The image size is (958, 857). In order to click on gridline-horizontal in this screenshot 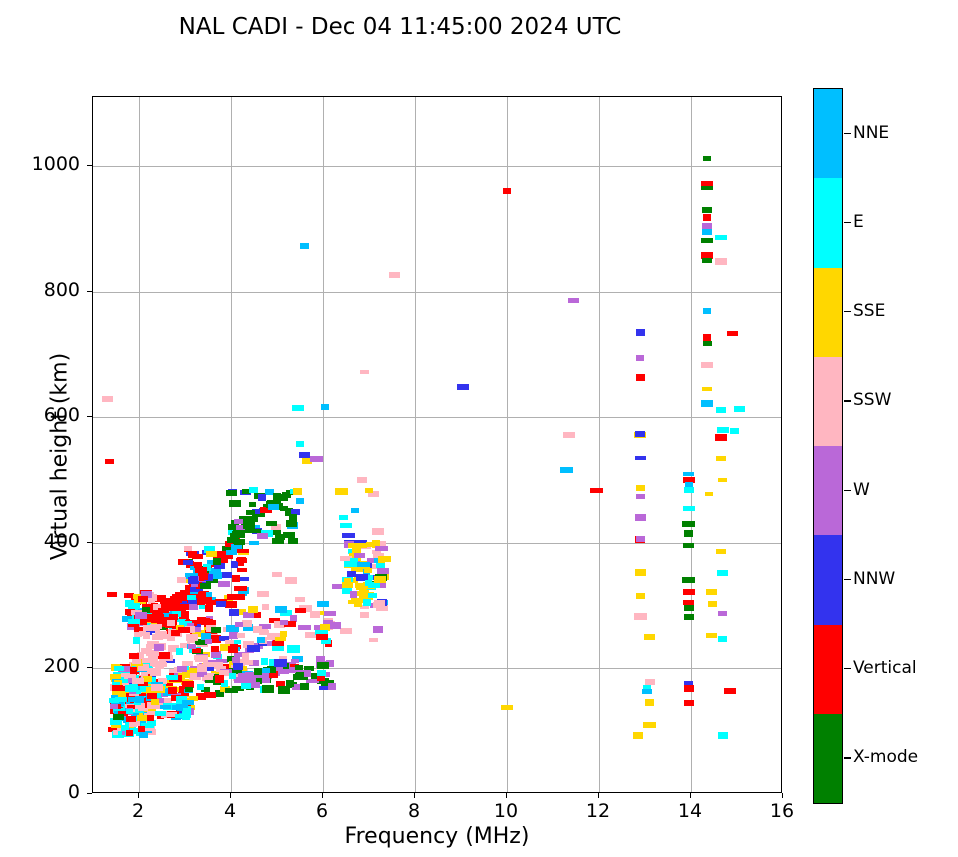, I will do `click(437, 543)`.